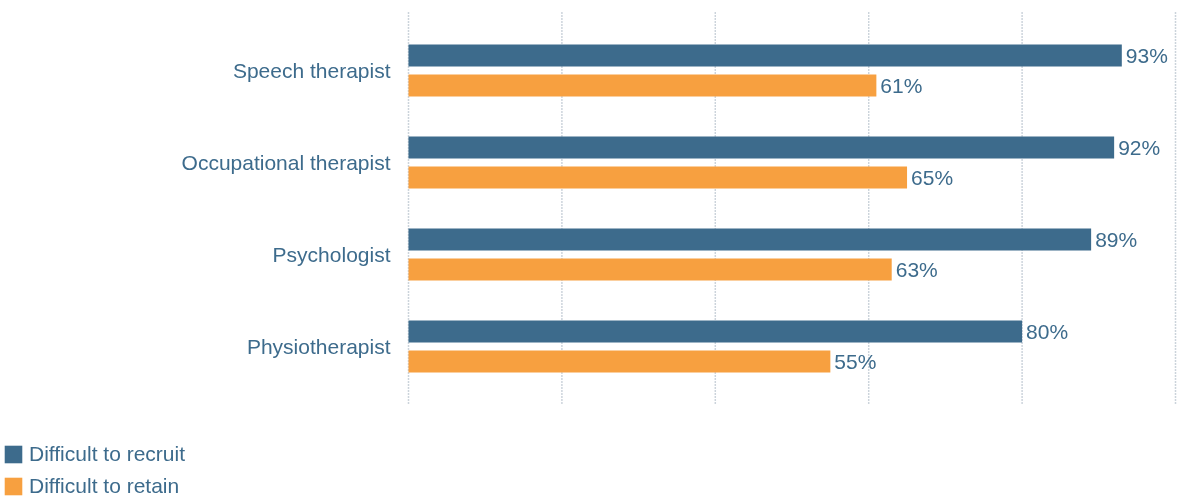 This screenshot has width=1190, height=500. I want to click on data-label: 80%, so click(1047, 331).